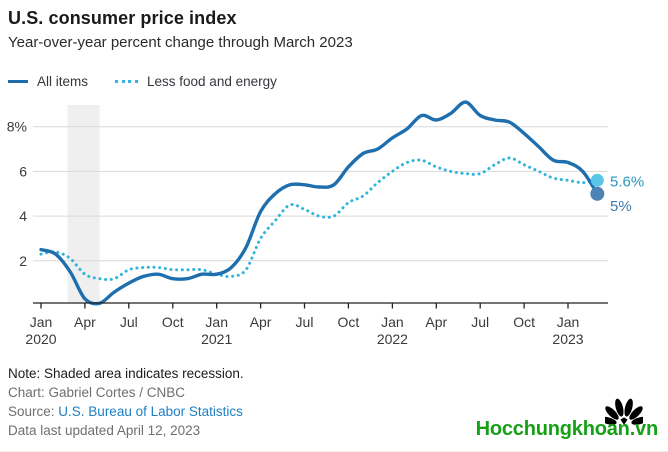  Describe the element at coordinates (122, 18) in the screenshot. I see `chart-title: U.S. consumer price index` at that location.